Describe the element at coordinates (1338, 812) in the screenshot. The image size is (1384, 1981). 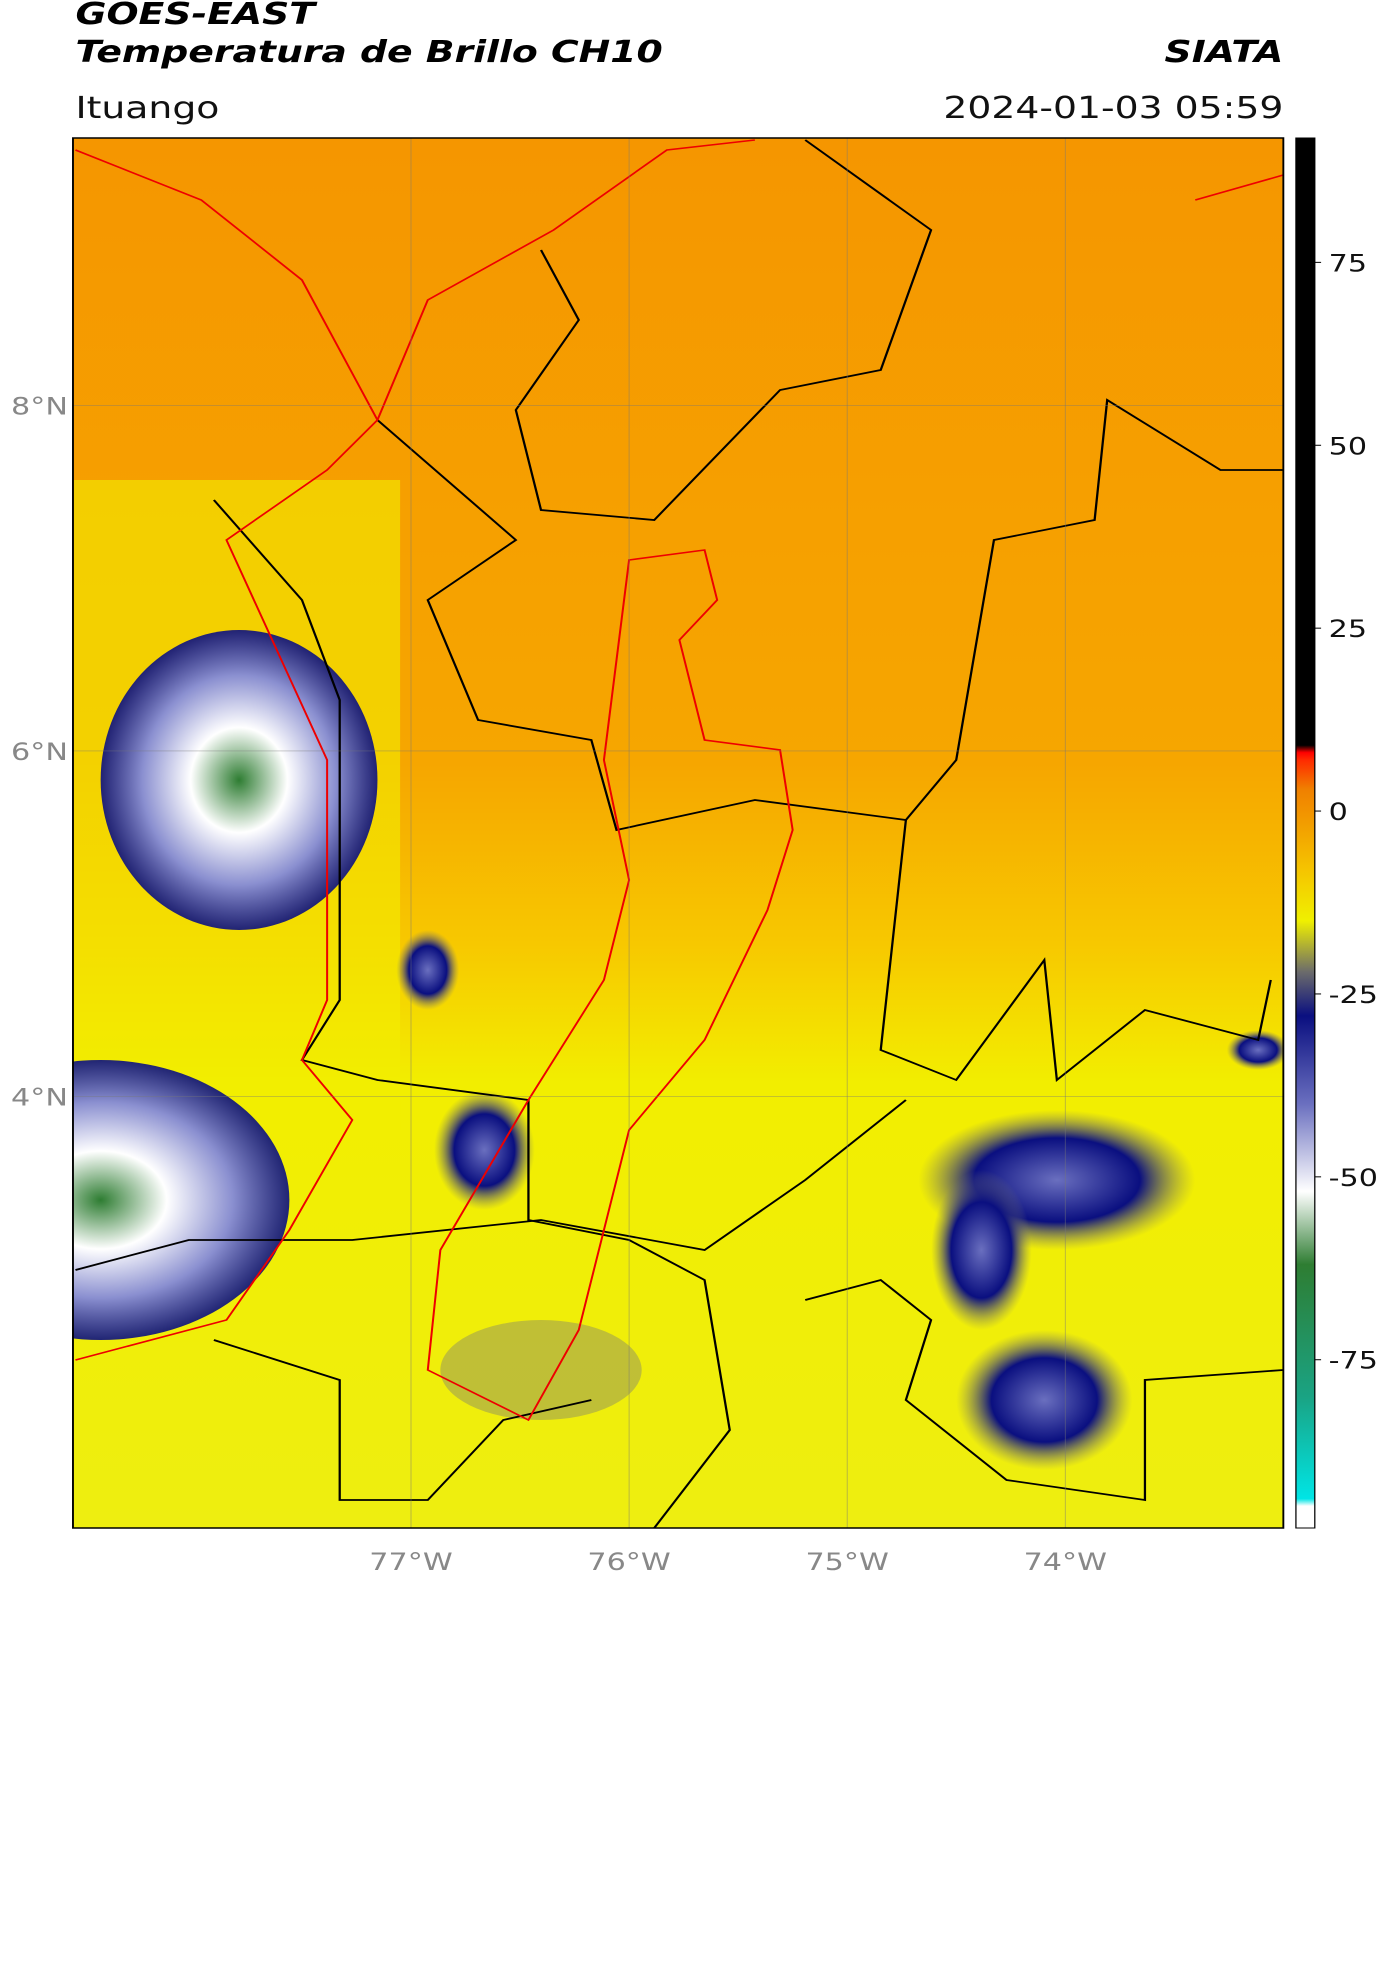
I see `colorbar-label: 0` at that location.